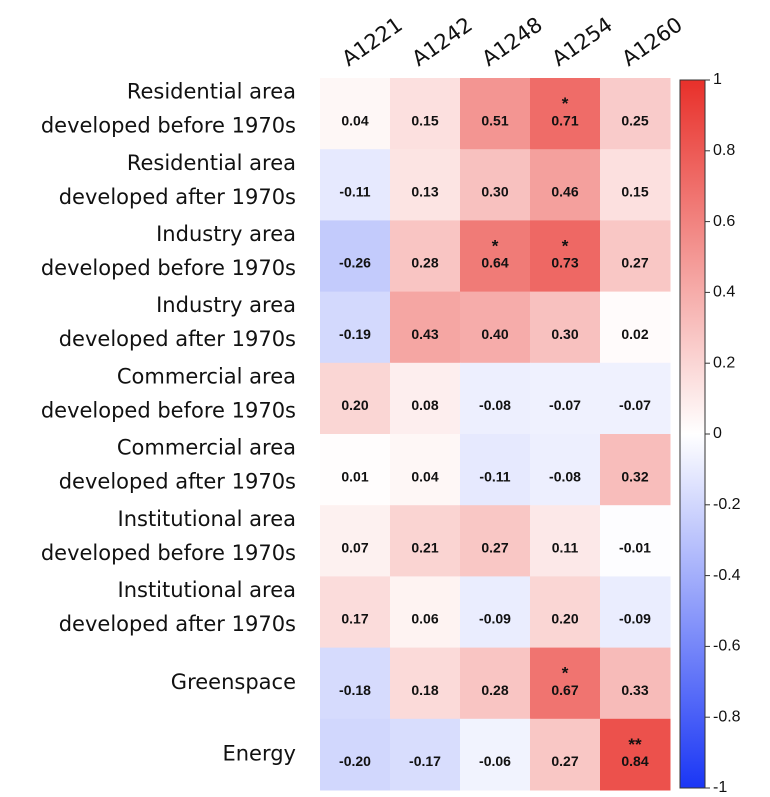 The image size is (770, 797). What do you see at coordinates (635, 744) in the screenshot?
I see `significance-label: **` at bounding box center [635, 744].